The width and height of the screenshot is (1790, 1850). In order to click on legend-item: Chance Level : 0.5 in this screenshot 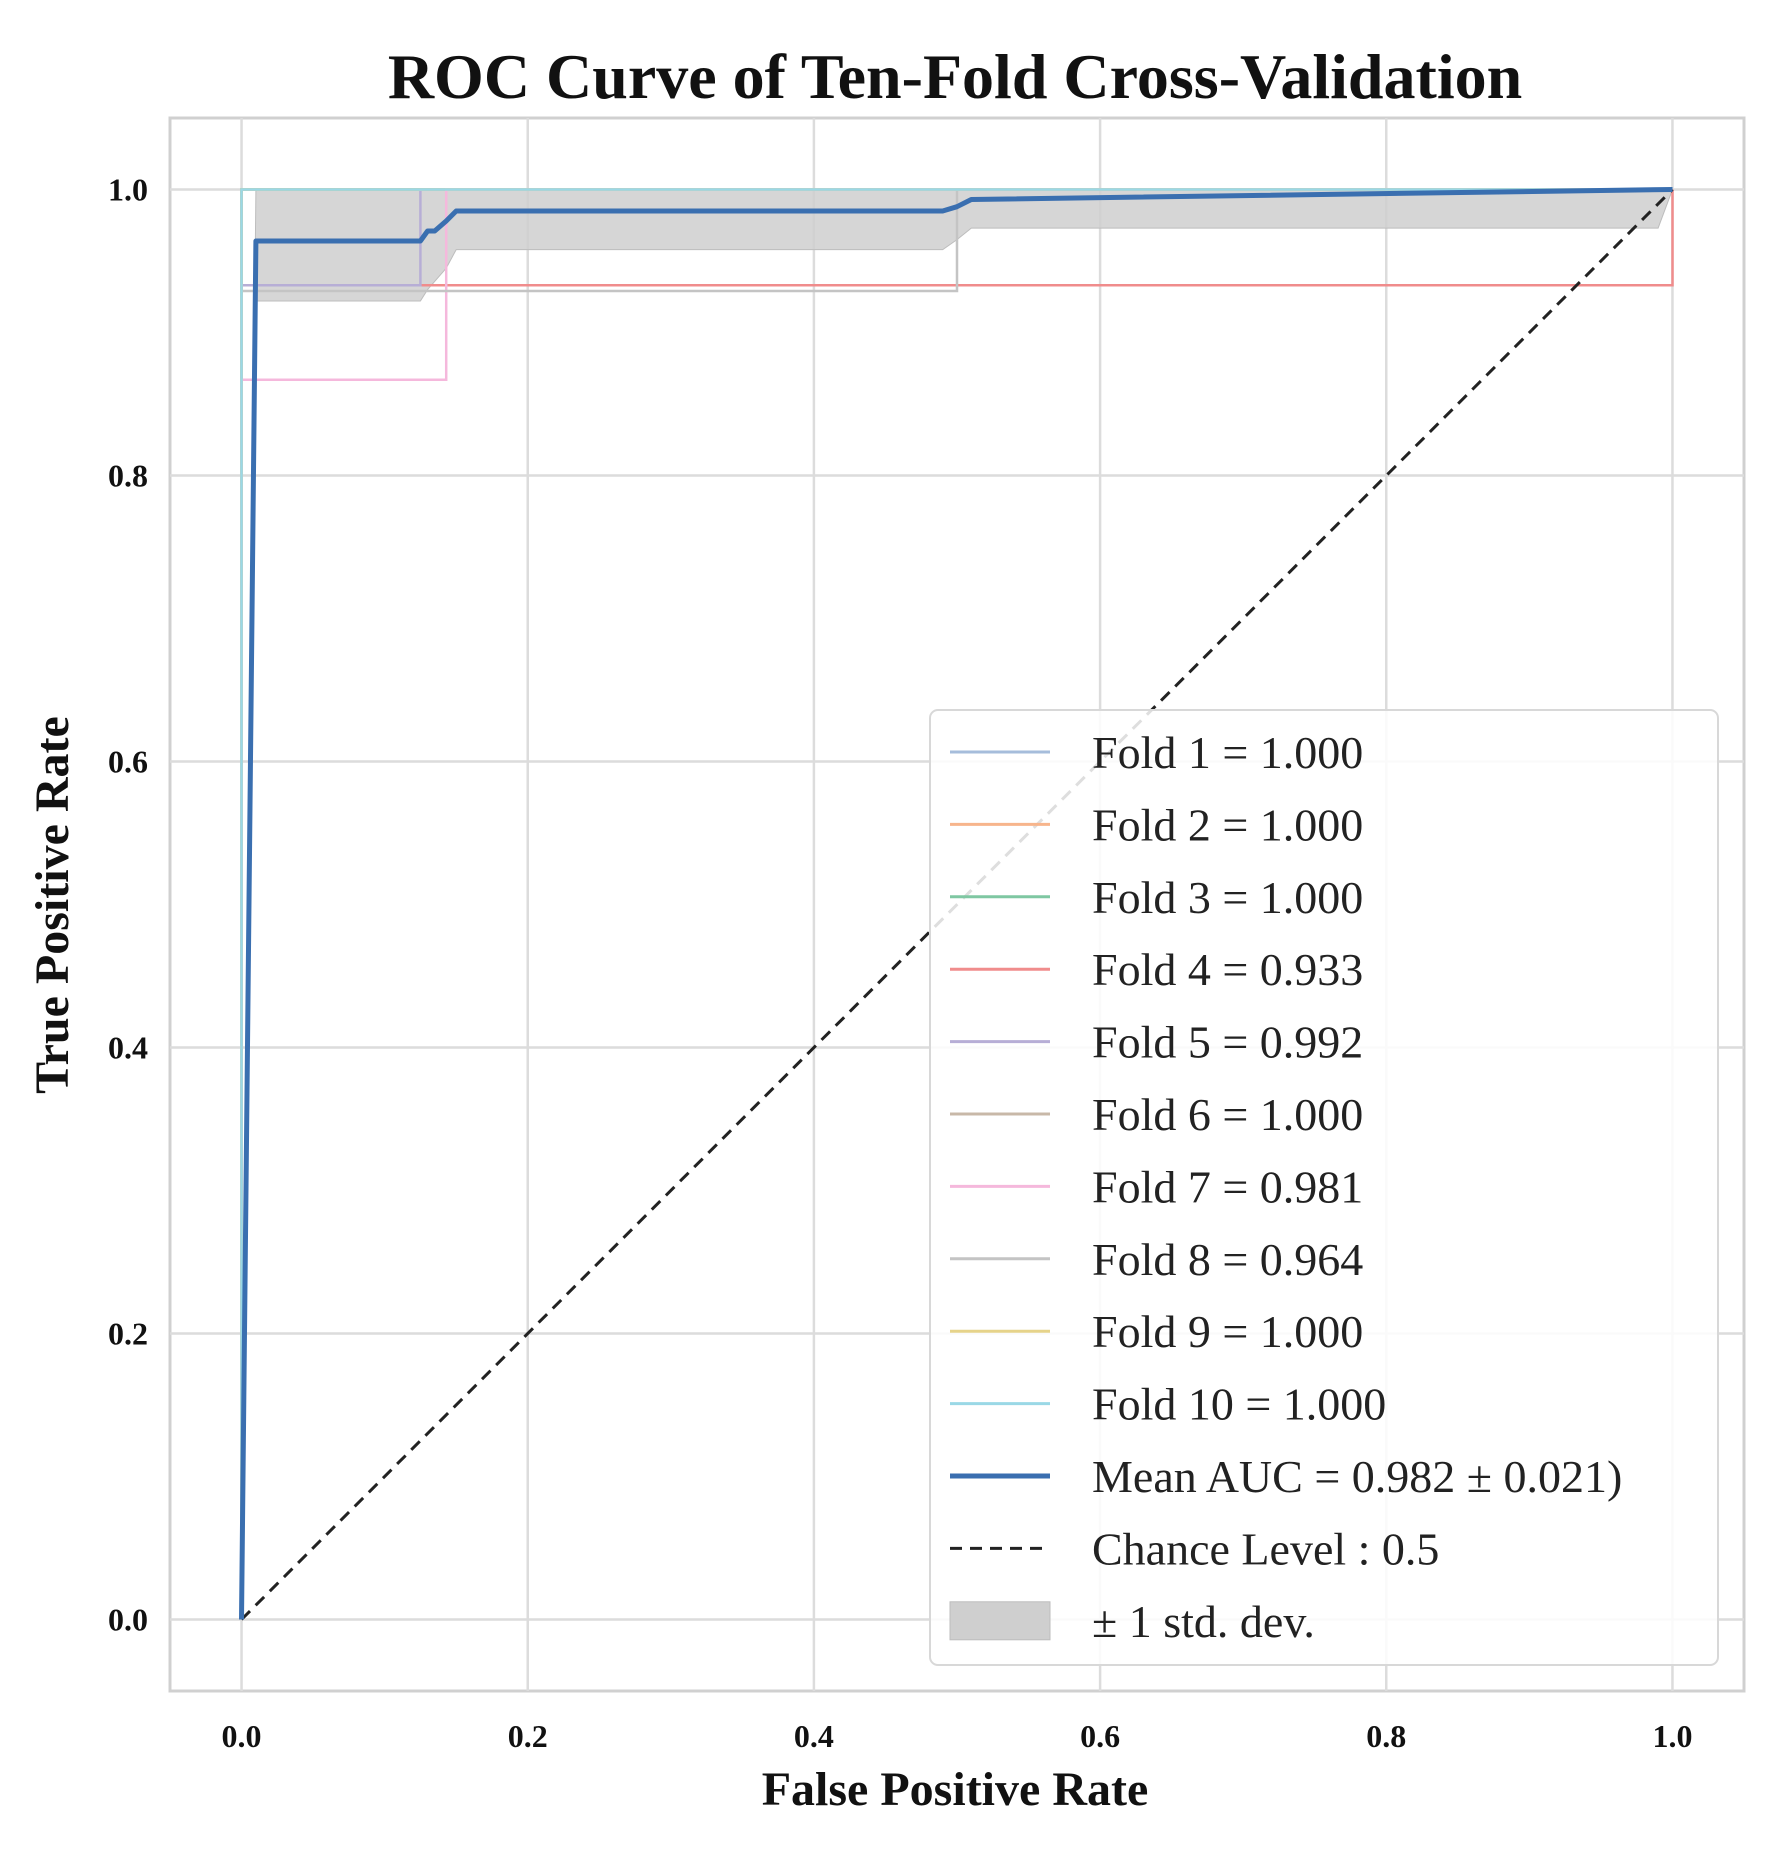, I will do `click(1194, 1548)`.